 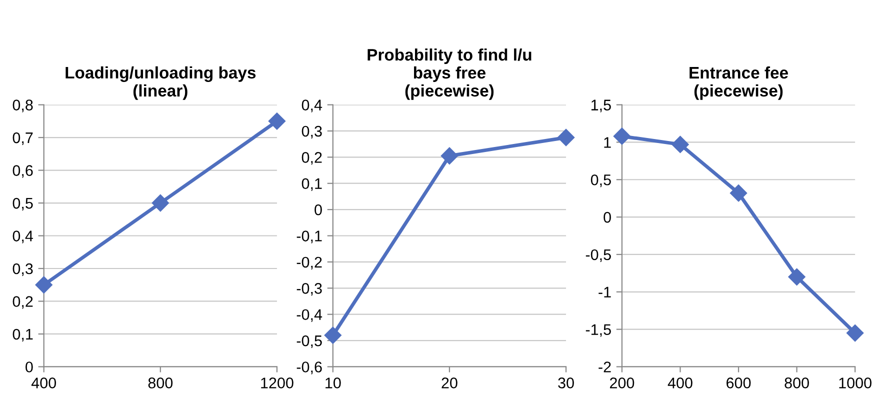 What do you see at coordinates (598, 330) in the screenshot?
I see `y-tick-label: -1,5` at bounding box center [598, 330].